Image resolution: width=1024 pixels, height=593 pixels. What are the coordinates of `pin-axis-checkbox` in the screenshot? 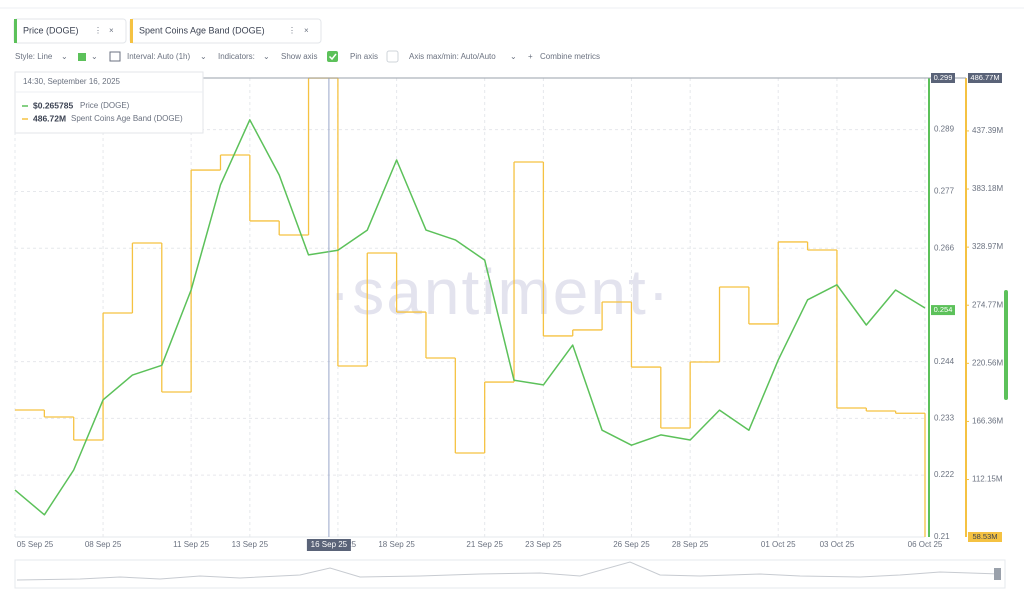 It's located at (392, 56).